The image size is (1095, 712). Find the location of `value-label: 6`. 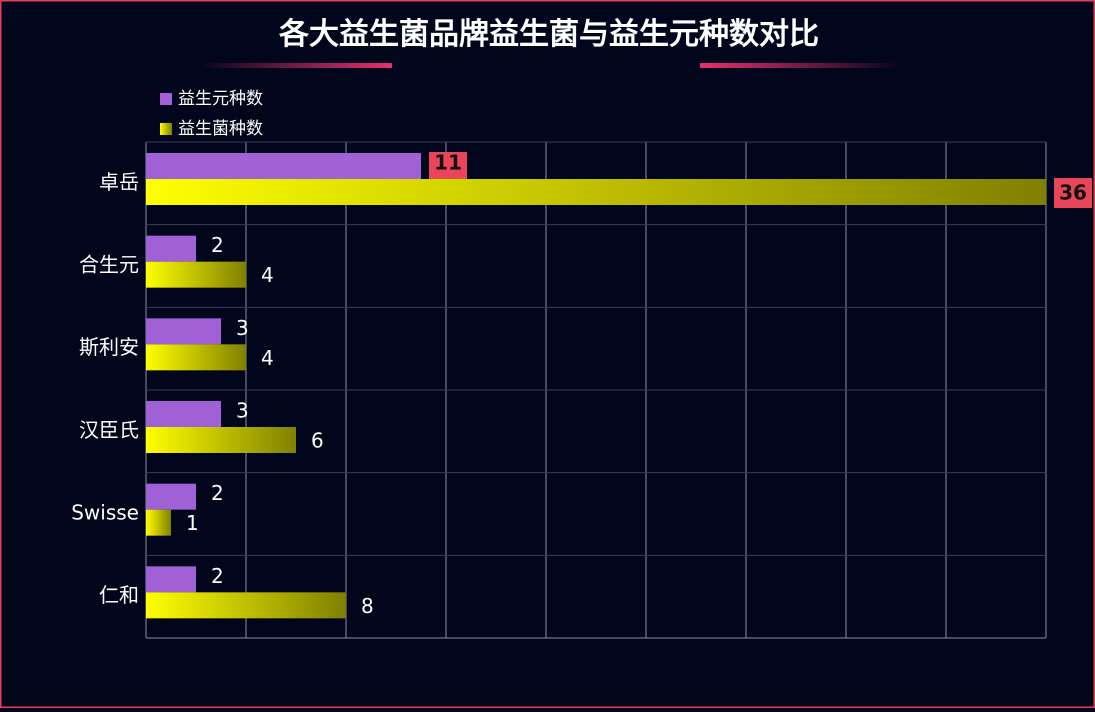

value-label: 6 is located at coordinates (317, 441).